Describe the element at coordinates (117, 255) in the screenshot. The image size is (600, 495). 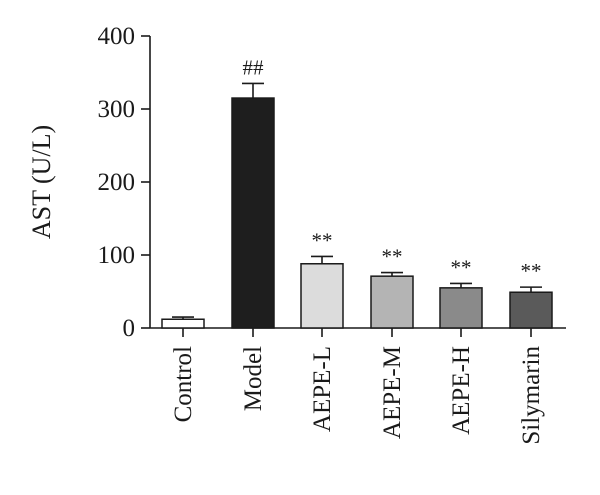
I see `y-tick-label: 100` at that location.